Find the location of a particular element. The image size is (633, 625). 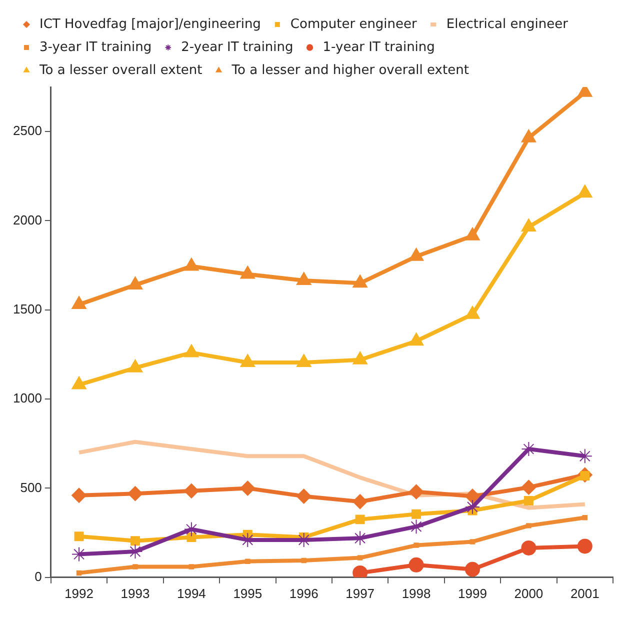

legend-label: 3-year IT training is located at coordinates (96, 47).